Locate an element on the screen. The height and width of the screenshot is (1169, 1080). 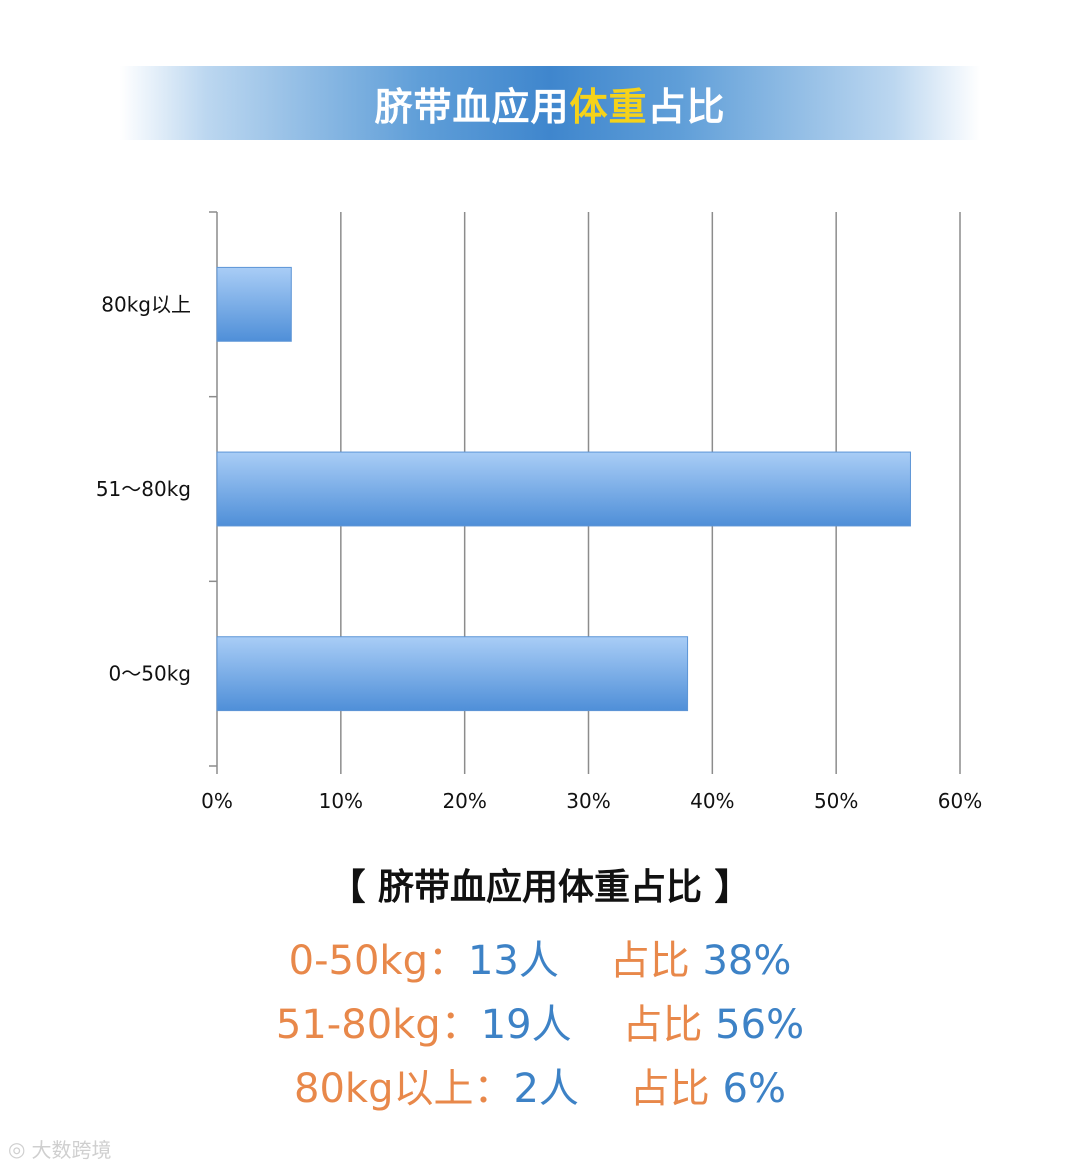
x-tick-label: 10% is located at coordinates (341, 801).